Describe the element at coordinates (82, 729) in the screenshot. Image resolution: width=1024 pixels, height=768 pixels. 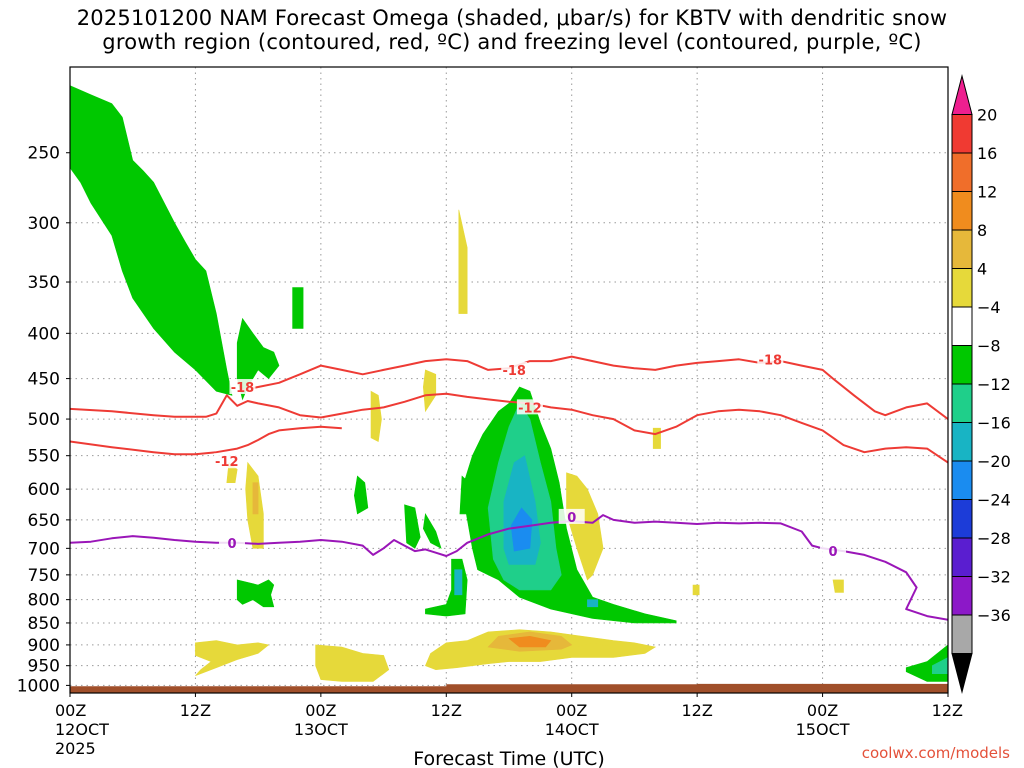
I see `x-tick-date-0: 12OCT` at that location.